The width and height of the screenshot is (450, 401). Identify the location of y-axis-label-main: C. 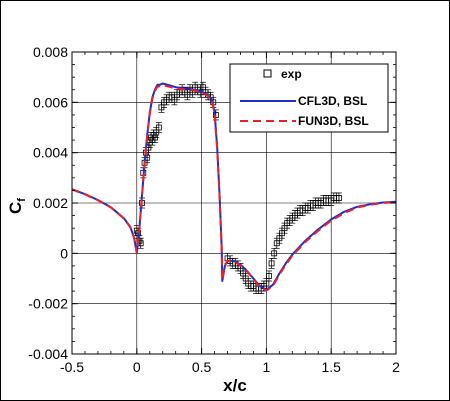
(15, 208).